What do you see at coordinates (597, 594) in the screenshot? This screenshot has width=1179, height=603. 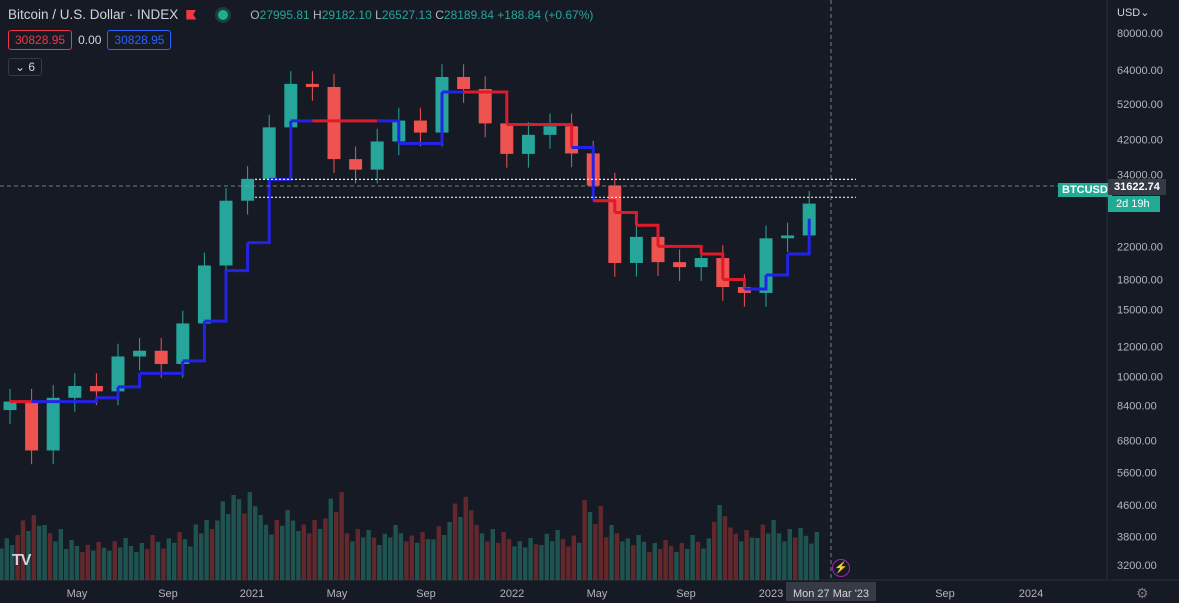 I see `time-tick-label: May` at bounding box center [597, 594].